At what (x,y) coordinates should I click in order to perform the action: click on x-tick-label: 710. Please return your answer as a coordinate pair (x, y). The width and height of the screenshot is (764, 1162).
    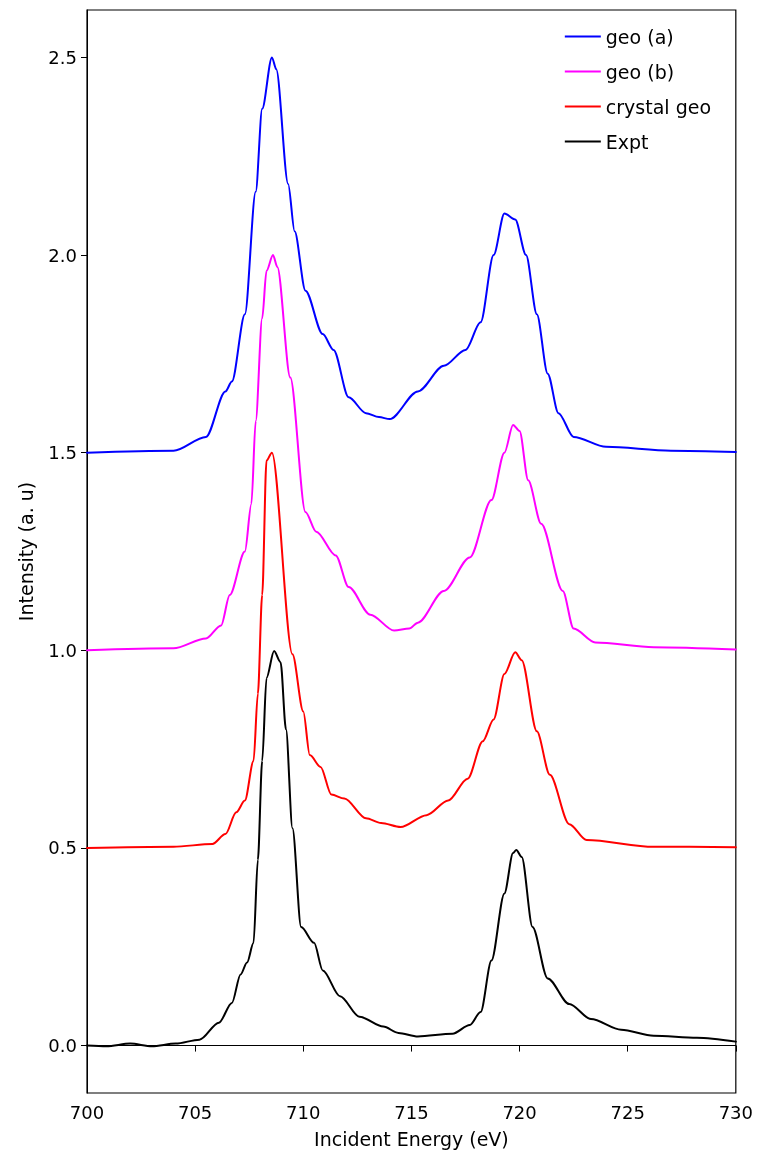
    Looking at the image, I should click on (303, 1112).